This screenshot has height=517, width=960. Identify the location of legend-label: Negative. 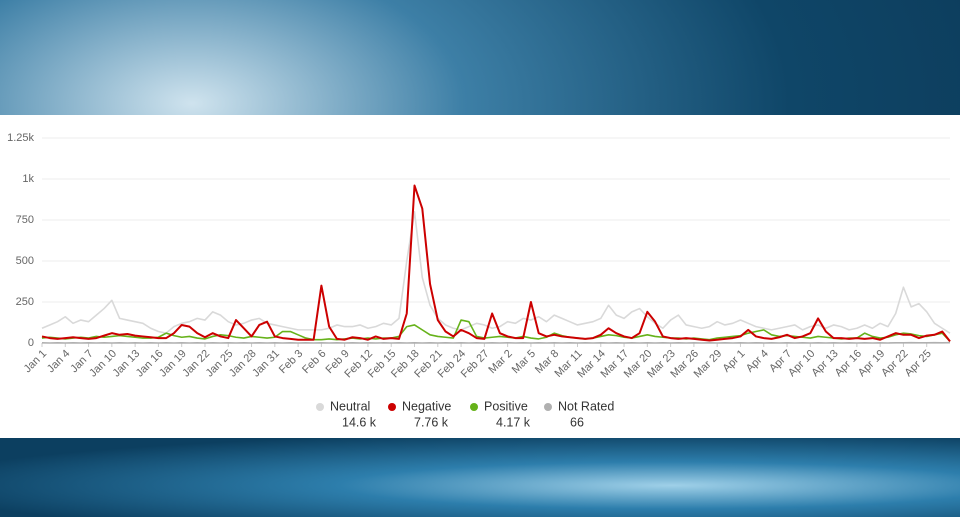
(426, 406).